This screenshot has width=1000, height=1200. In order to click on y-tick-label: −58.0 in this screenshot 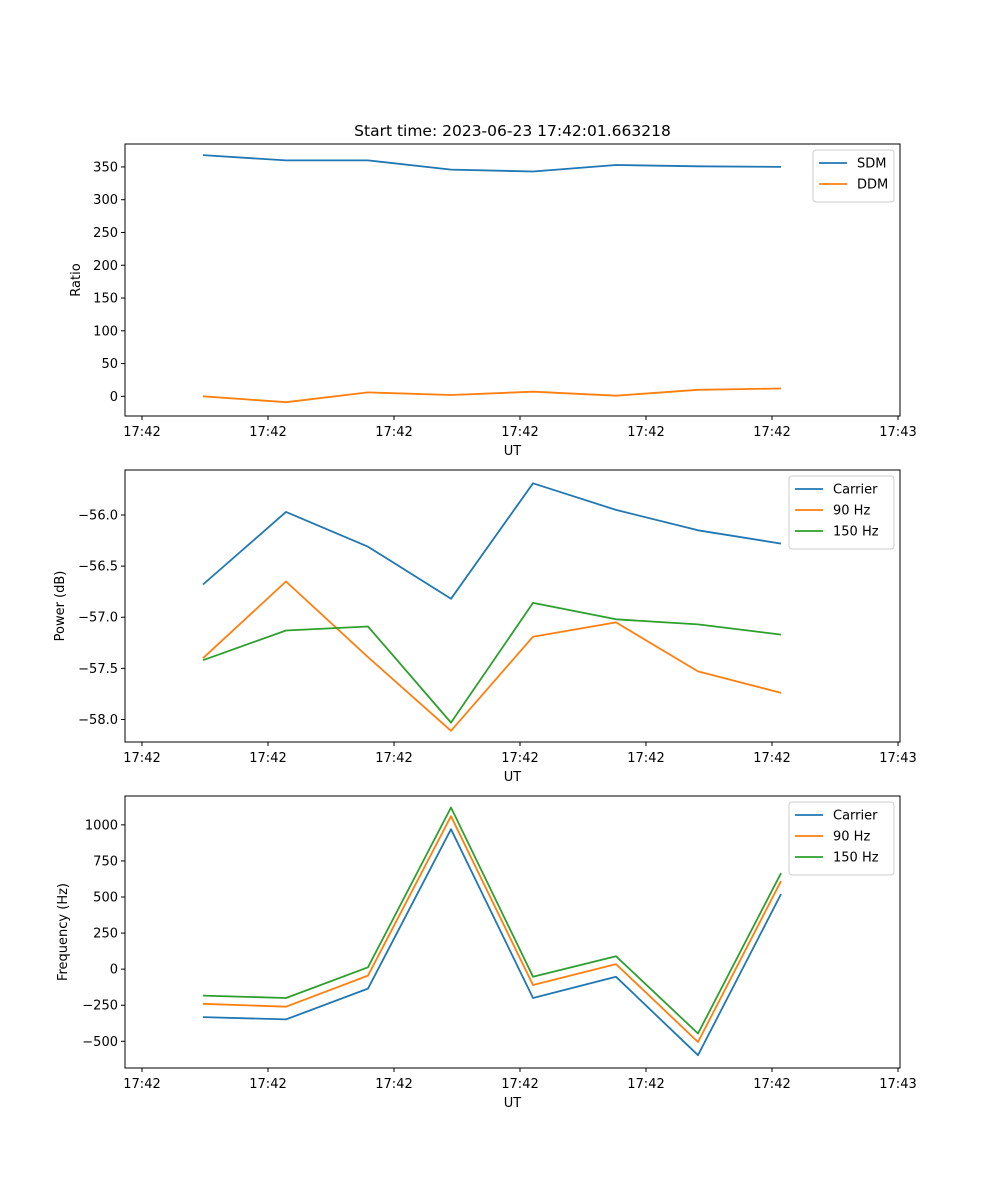, I will do `click(98, 720)`.